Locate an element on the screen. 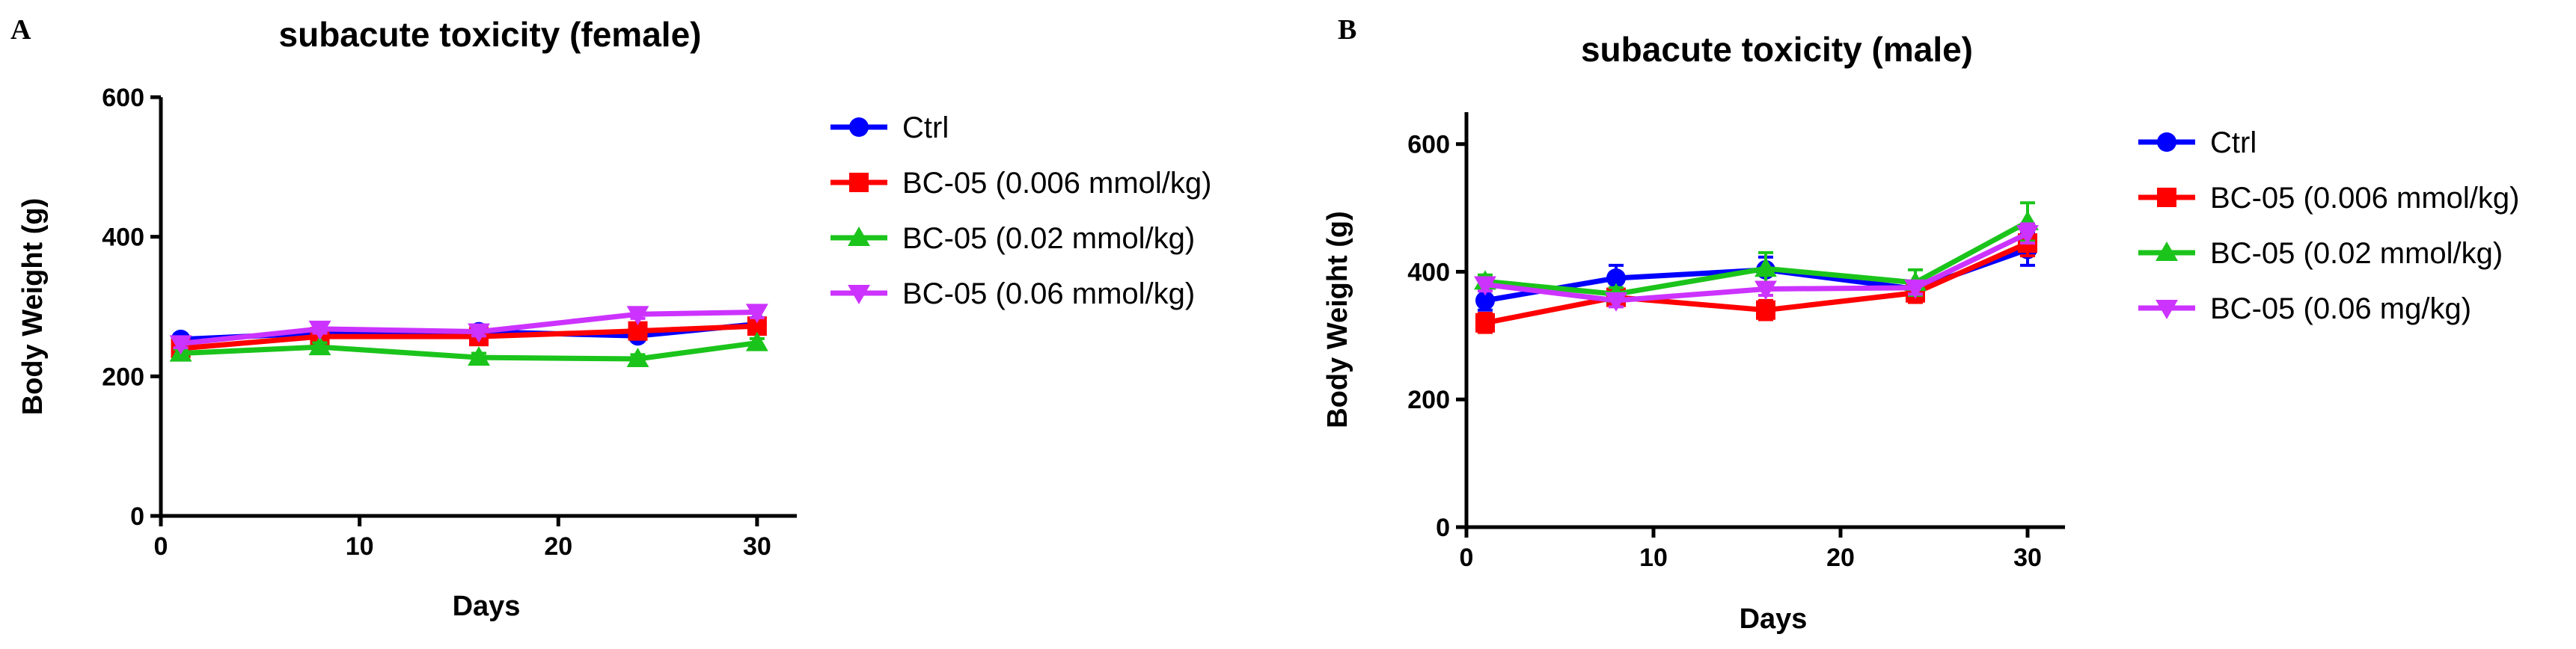 Image resolution: width=2576 pixels, height=649 pixels. chart-title: subacute toxicity (male) is located at coordinates (1777, 49).